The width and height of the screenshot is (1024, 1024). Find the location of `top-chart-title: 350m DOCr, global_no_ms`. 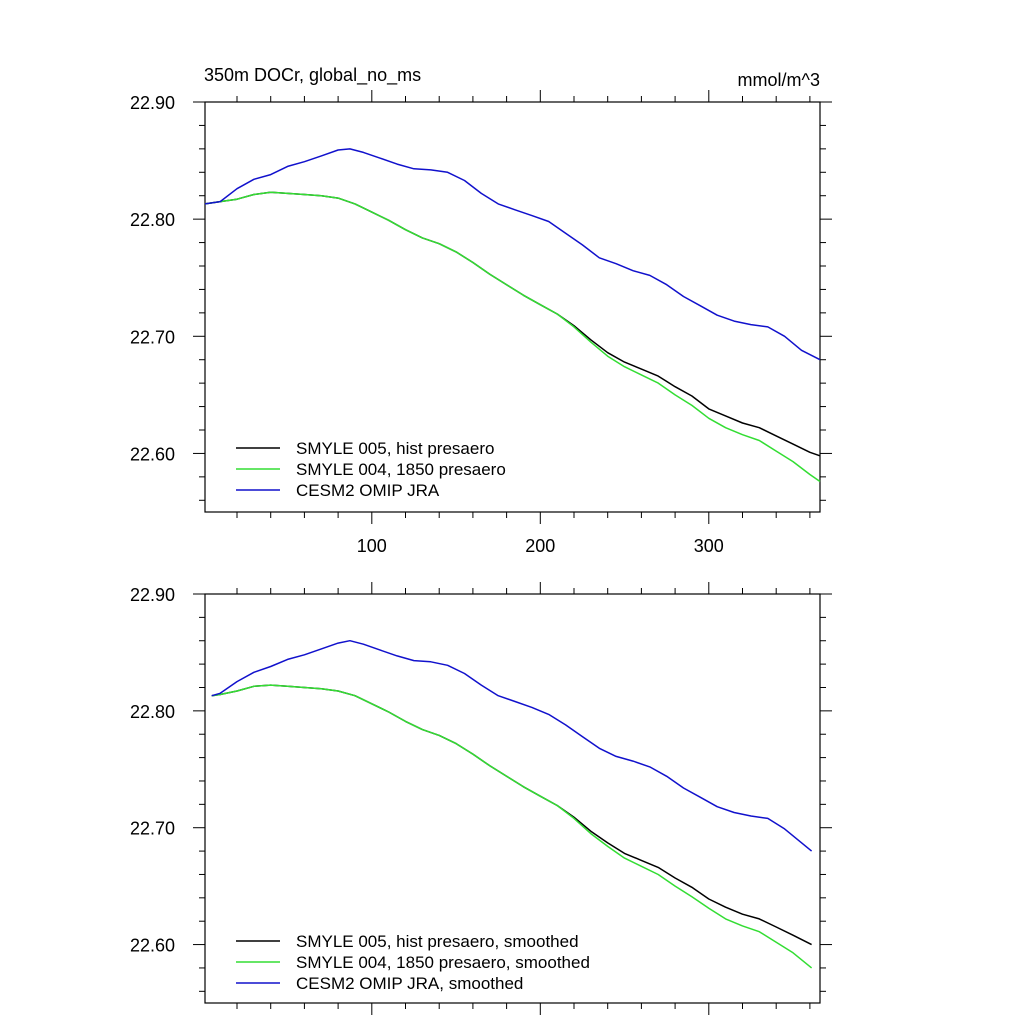

top-chart-title: 350m DOCr, global_no_ms is located at coordinates (312, 75).